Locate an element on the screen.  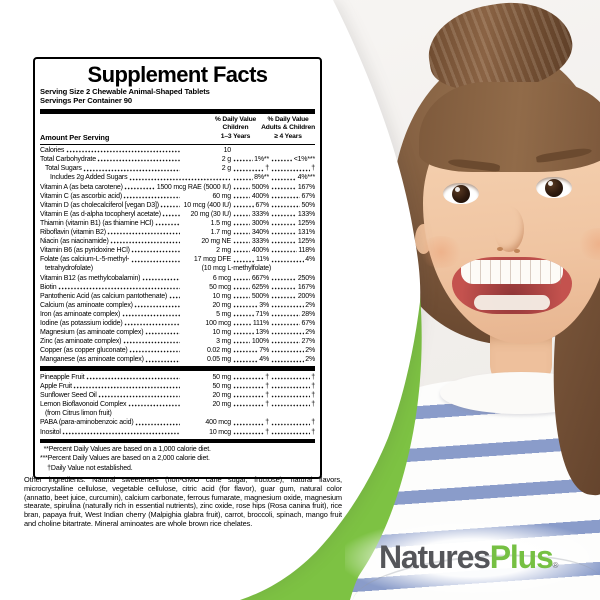
nutrient-row: Iron (as aminoate complex) 5 mg 71% 28% is located at coordinates (177, 314).